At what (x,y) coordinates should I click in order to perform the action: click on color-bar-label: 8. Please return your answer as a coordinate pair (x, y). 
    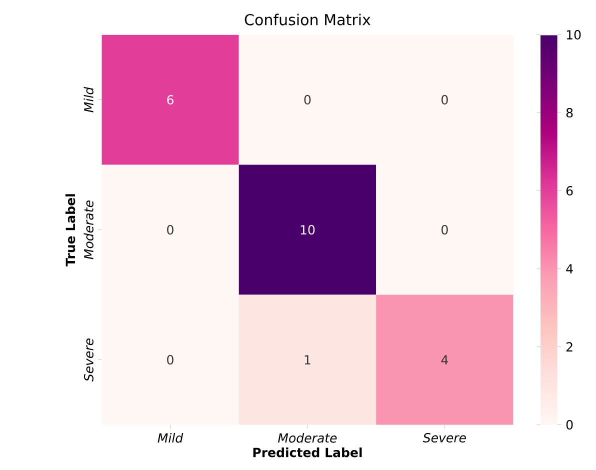
    Looking at the image, I should click on (569, 113).